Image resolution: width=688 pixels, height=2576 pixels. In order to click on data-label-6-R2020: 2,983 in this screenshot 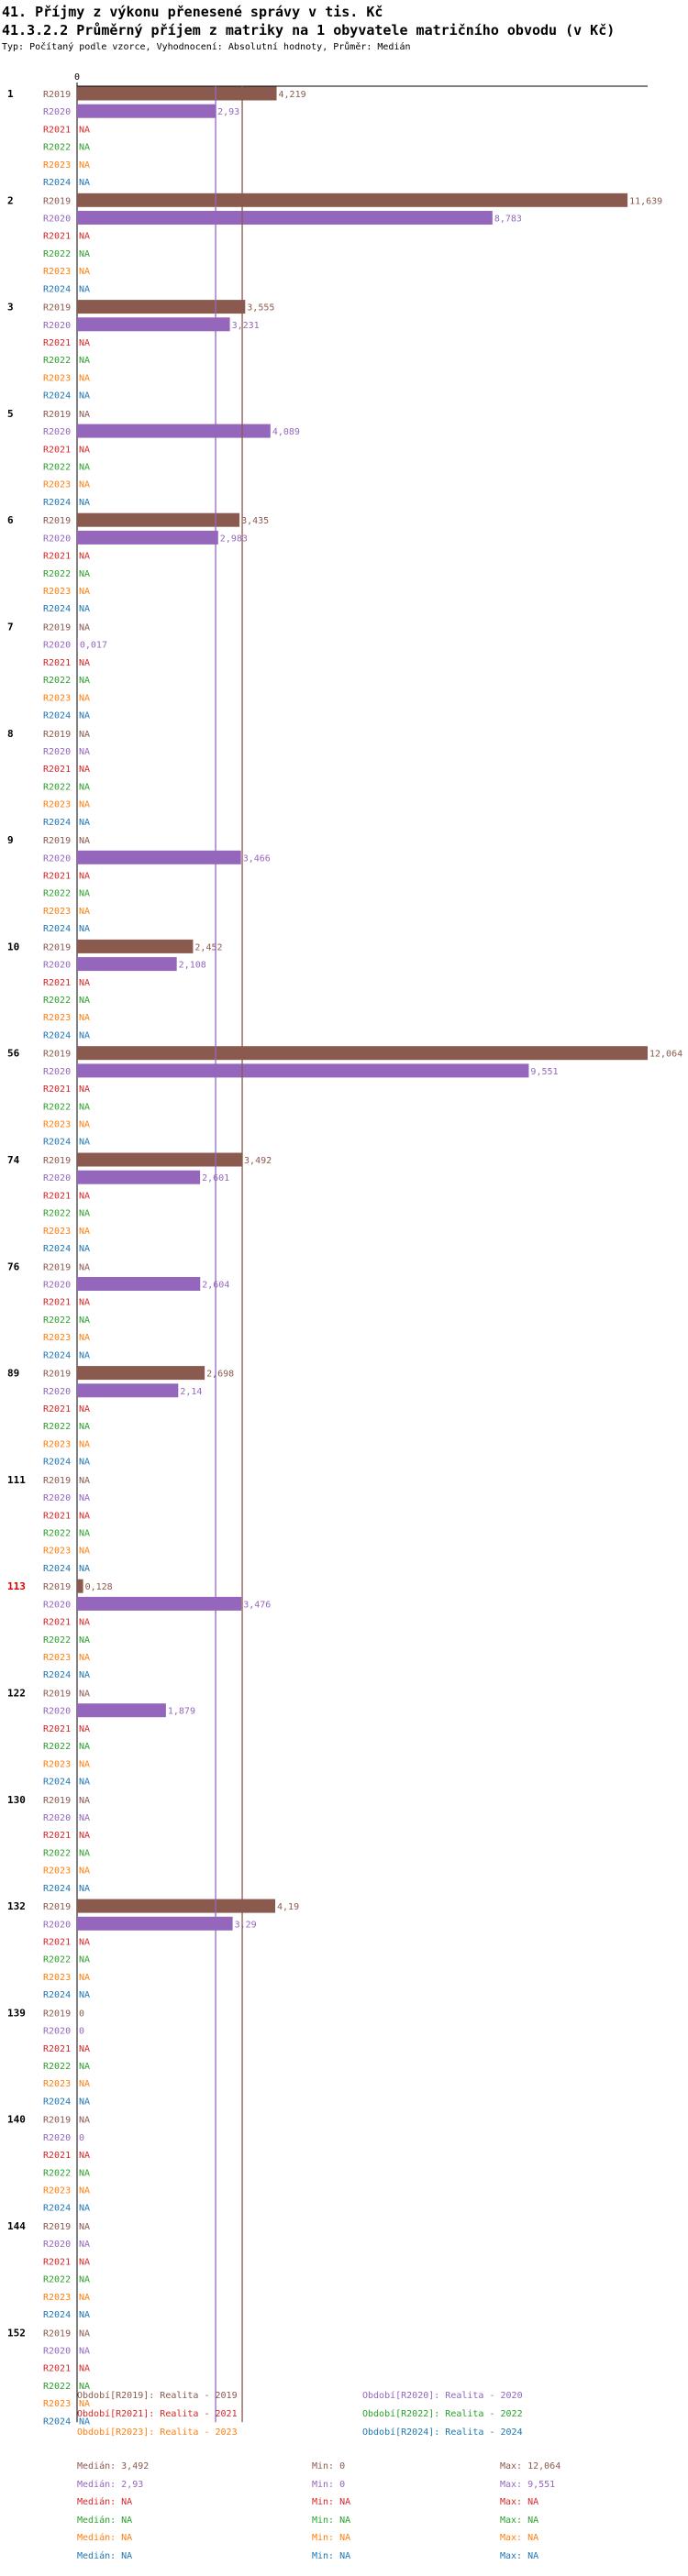, I will do `click(234, 539)`.